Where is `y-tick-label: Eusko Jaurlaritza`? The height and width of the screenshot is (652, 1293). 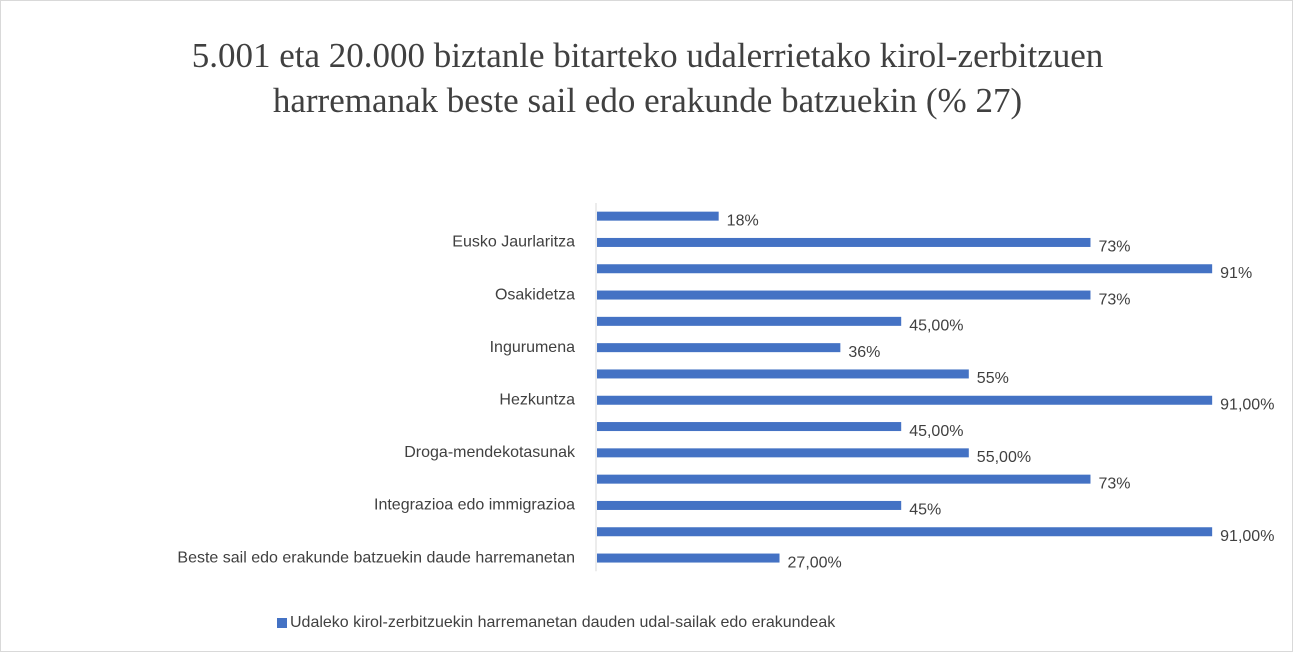 y-tick-label: Eusko Jaurlaritza is located at coordinates (513, 242).